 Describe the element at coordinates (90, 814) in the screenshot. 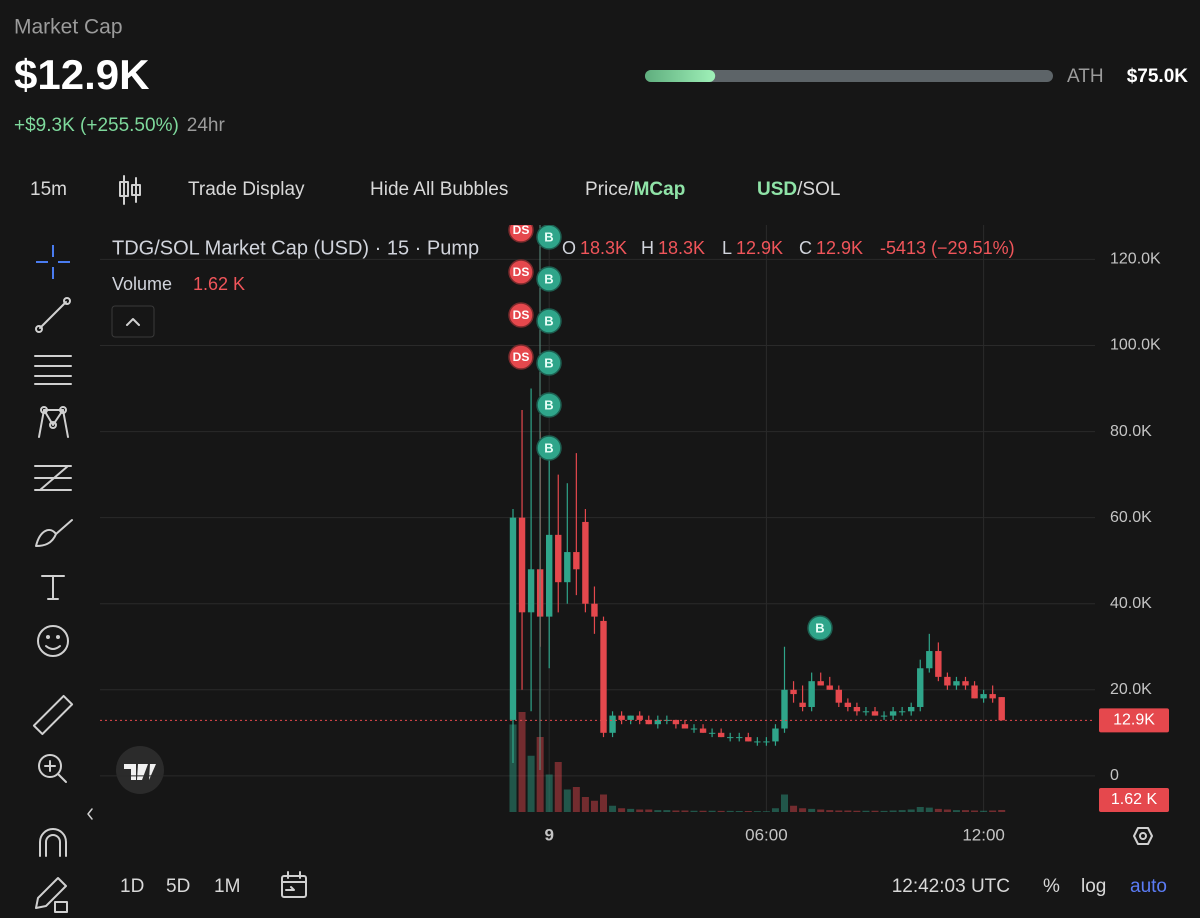

I see `collapse-toolbar` at that location.